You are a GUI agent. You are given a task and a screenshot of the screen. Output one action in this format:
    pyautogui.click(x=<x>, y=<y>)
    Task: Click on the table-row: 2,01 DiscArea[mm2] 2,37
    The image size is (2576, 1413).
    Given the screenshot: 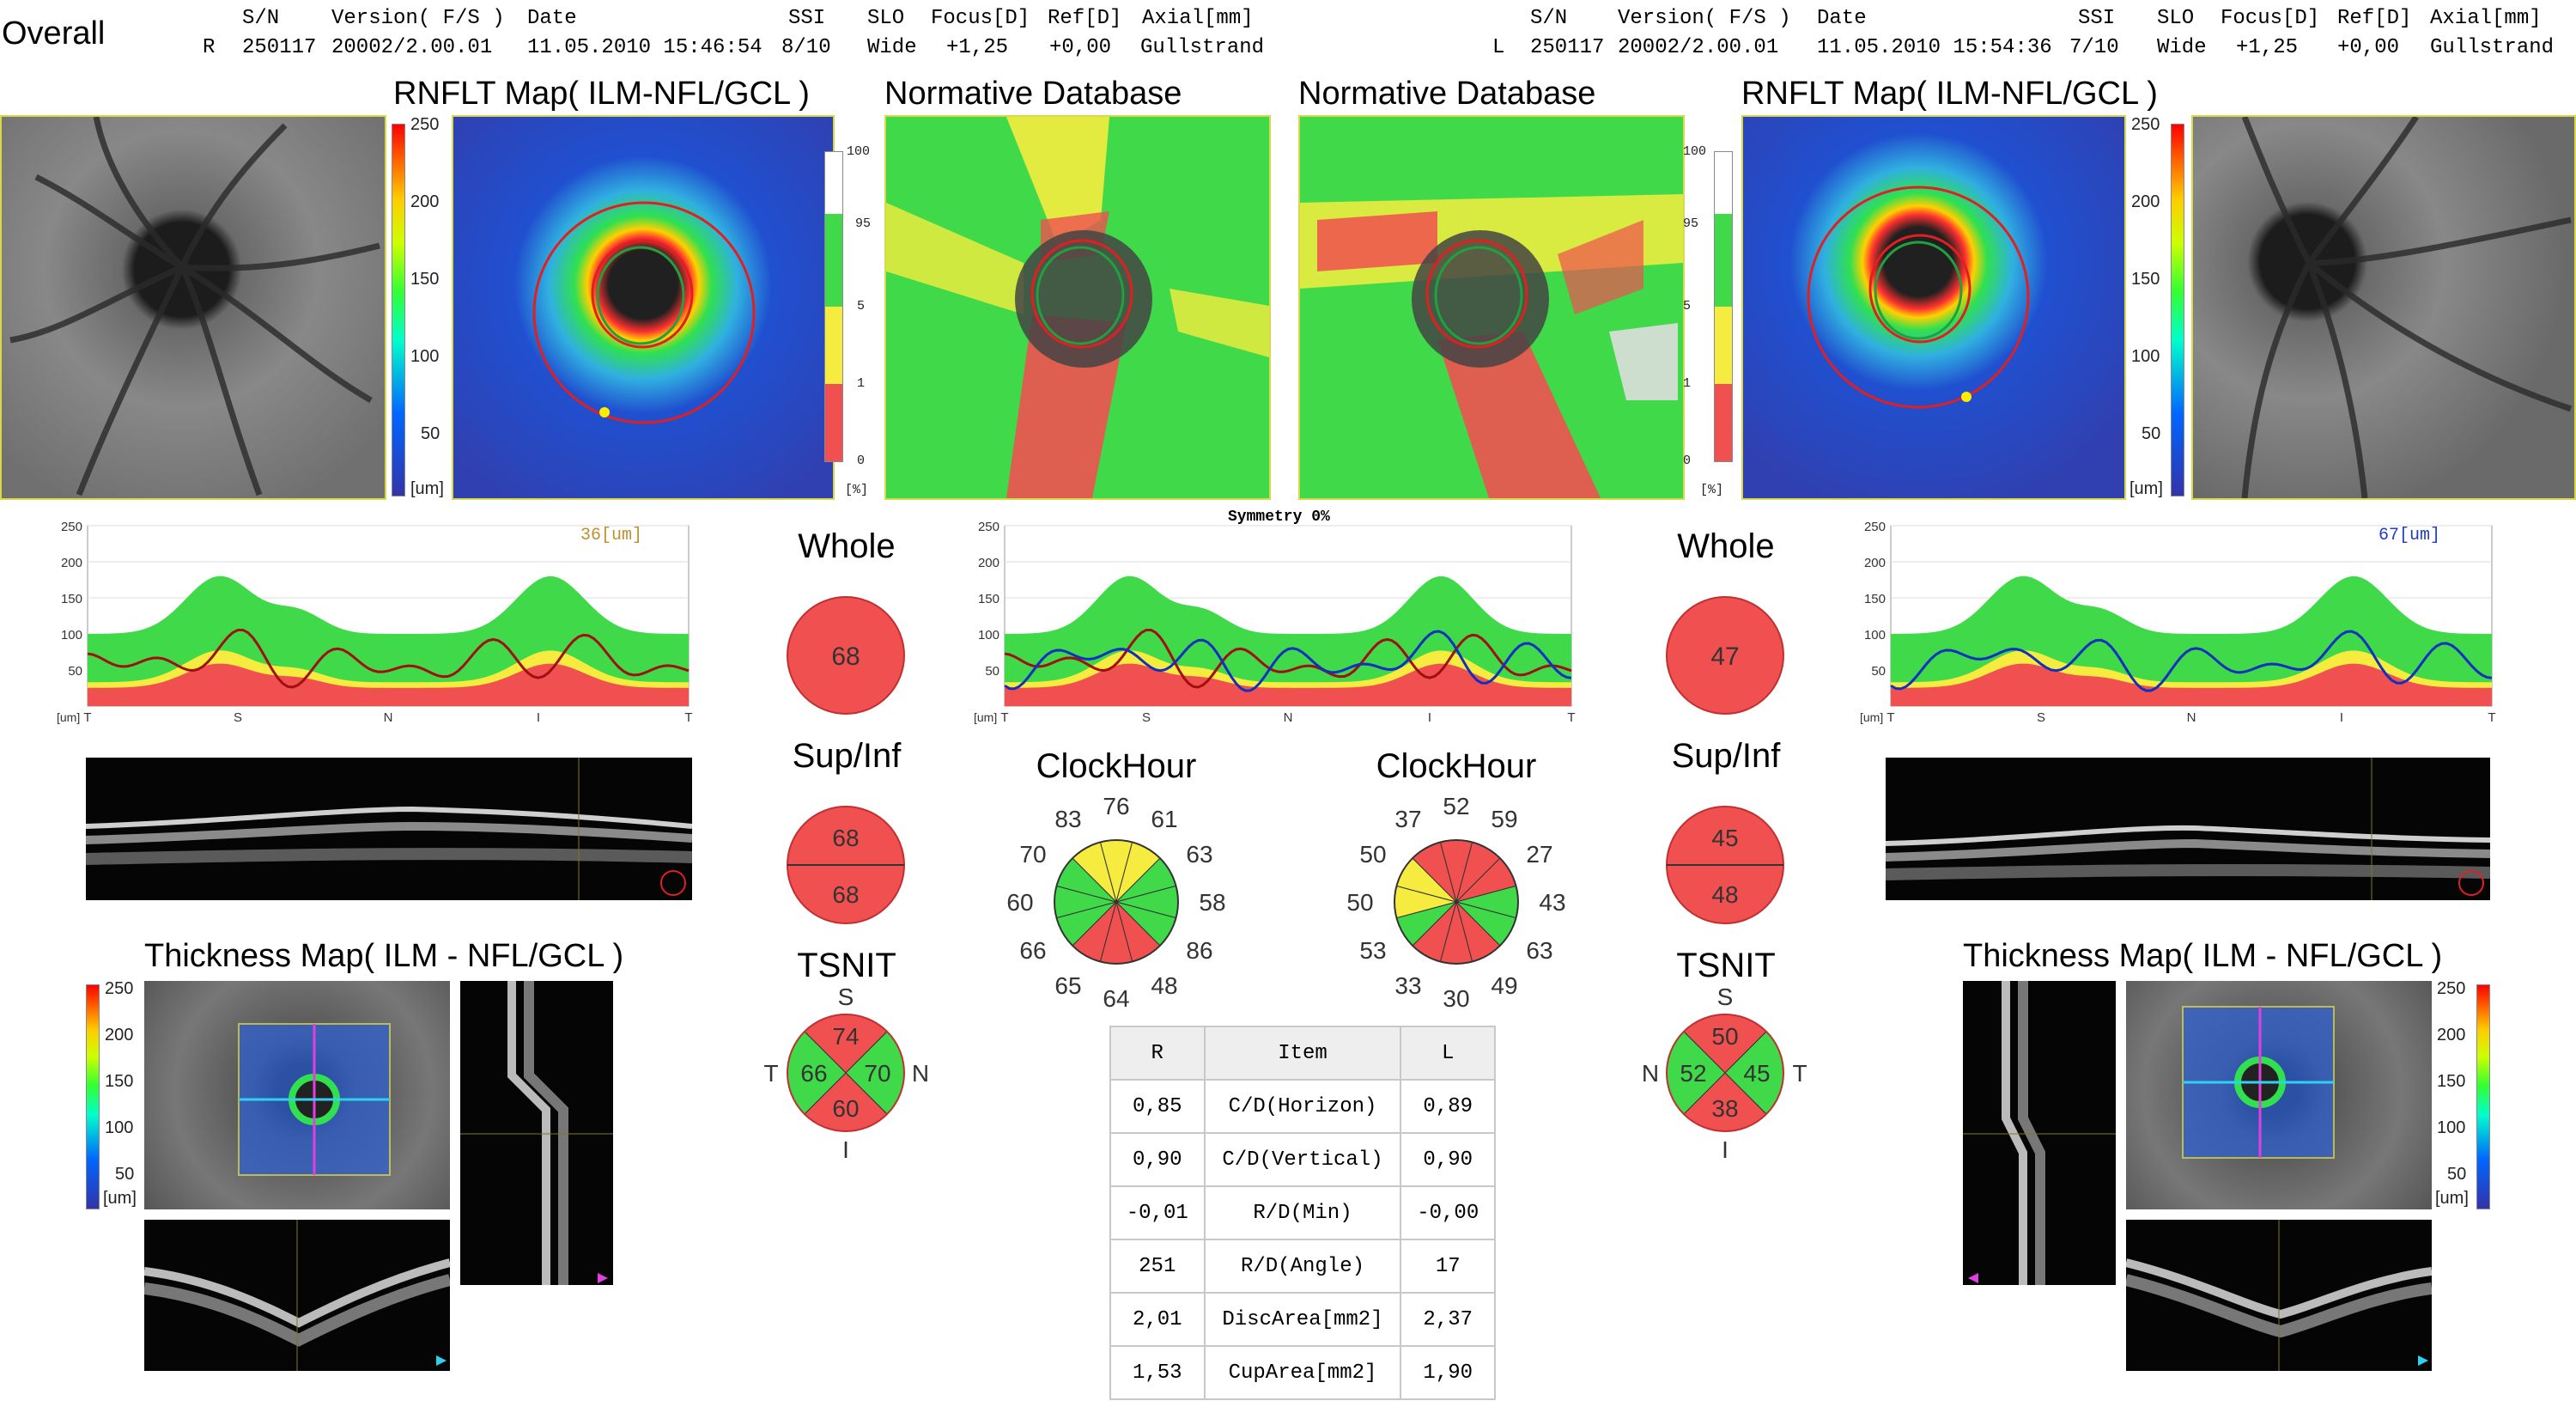 What is the action you would take?
    pyautogui.click(x=1302, y=1319)
    